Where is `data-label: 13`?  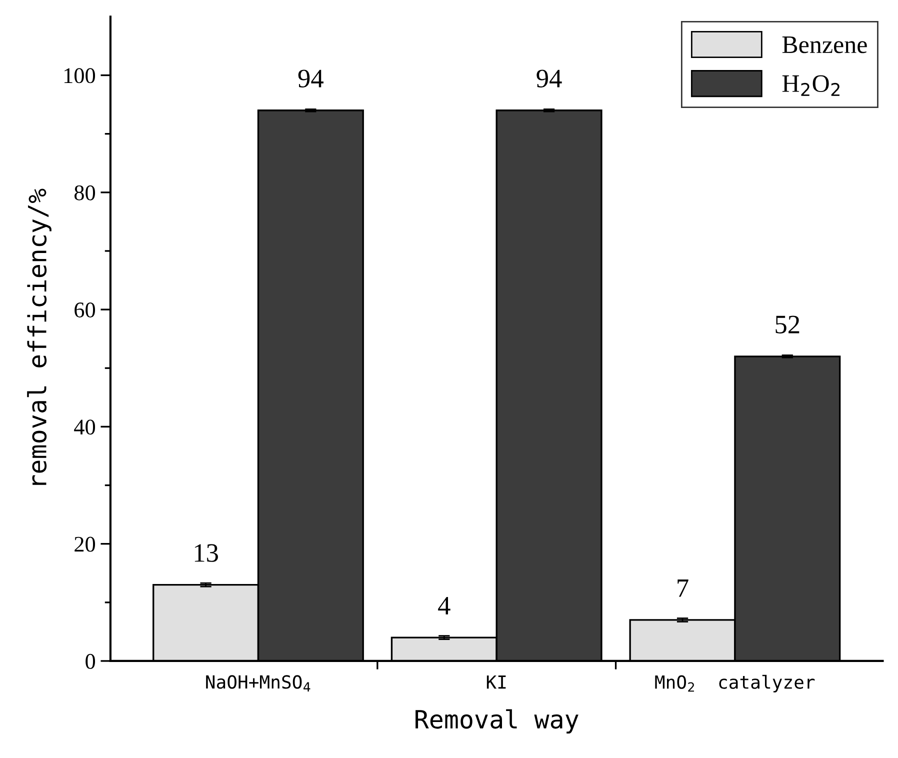
data-label: 13 is located at coordinates (206, 553).